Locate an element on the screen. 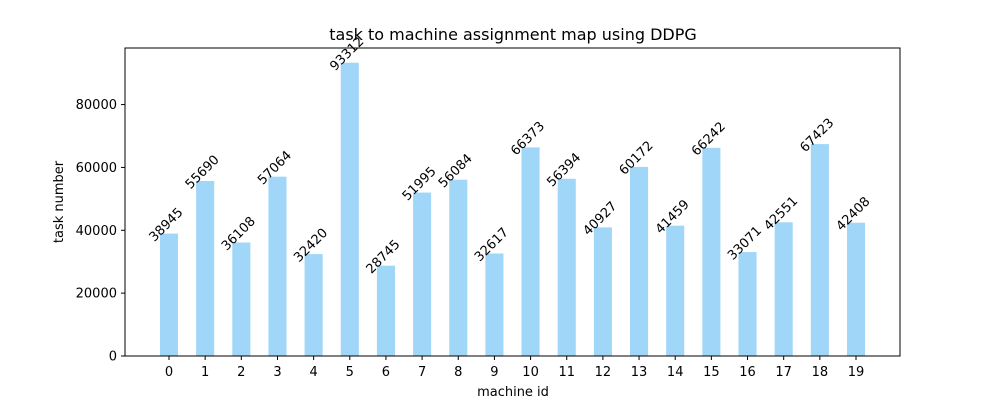 This screenshot has height=400, width=1000. x-tick-label: 7 is located at coordinates (422, 372).